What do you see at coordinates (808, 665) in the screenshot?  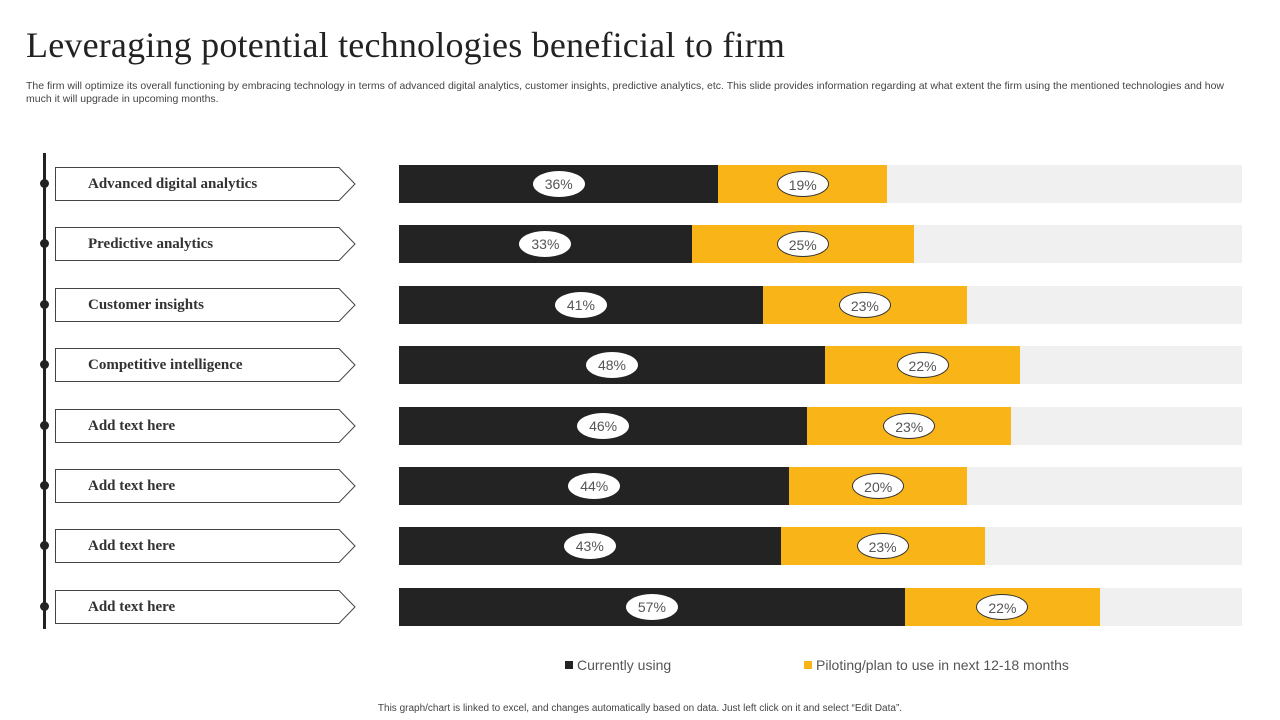 I see `legend-swatch-piloting` at bounding box center [808, 665].